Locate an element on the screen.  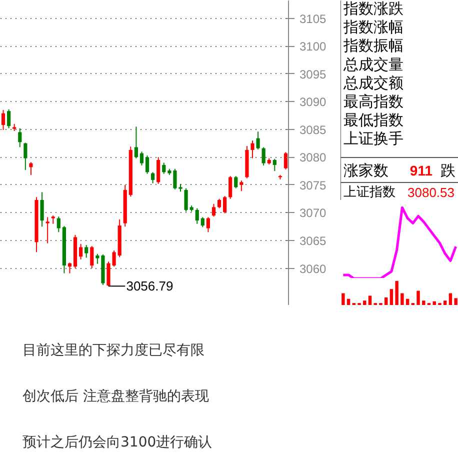
text: 目前这里的下探力度已尽有限 is located at coordinates (113, 350).